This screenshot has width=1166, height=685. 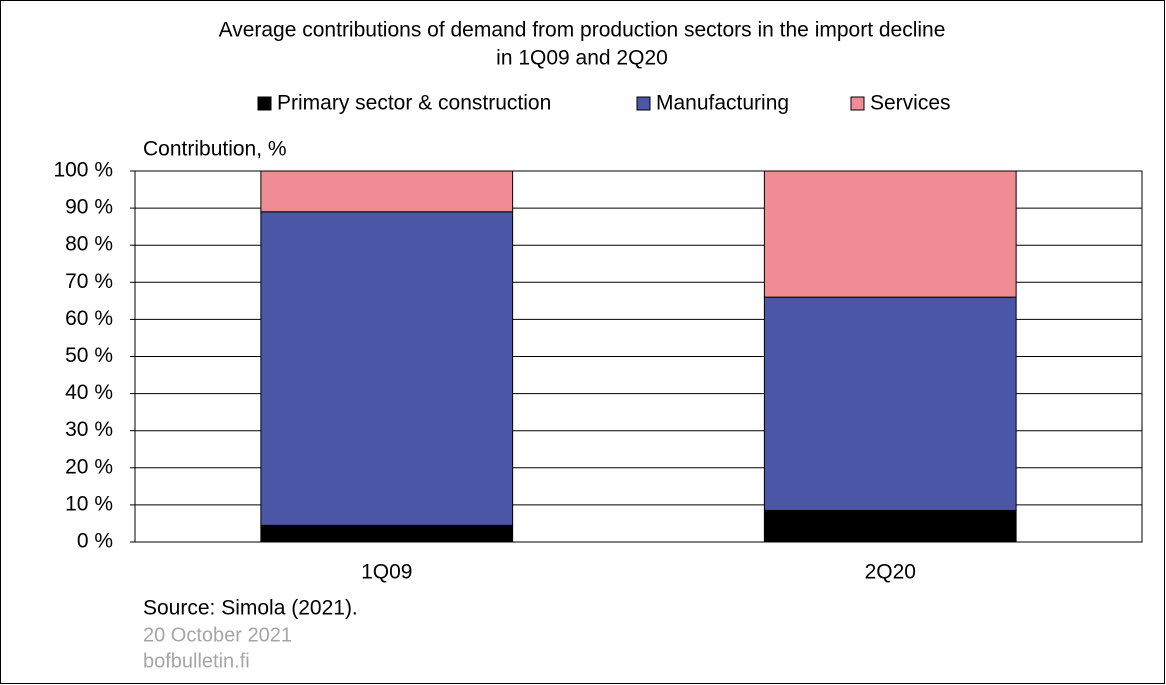 I want to click on site: bofbulletin.fi, so click(x=196, y=661).